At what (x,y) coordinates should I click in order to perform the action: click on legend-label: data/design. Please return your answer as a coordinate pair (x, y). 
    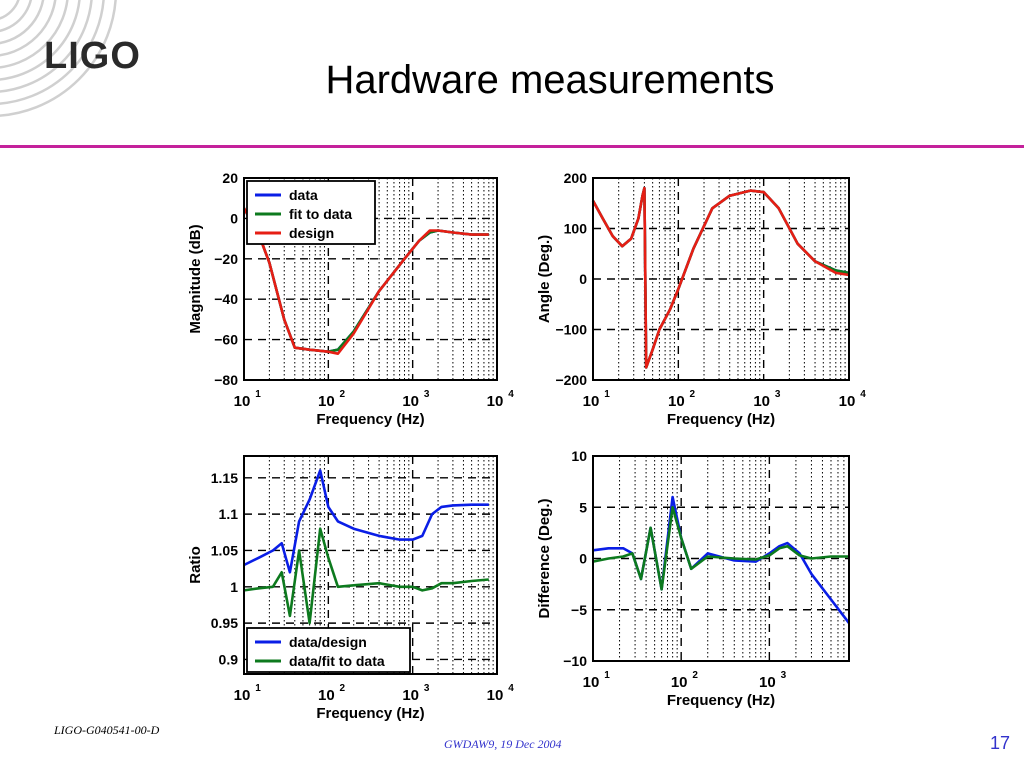
    Looking at the image, I should click on (328, 642).